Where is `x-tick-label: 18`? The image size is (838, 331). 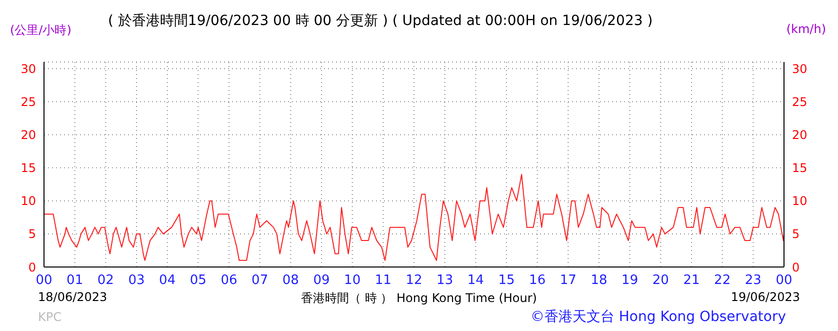 x-tick-label: 18 is located at coordinates (599, 280).